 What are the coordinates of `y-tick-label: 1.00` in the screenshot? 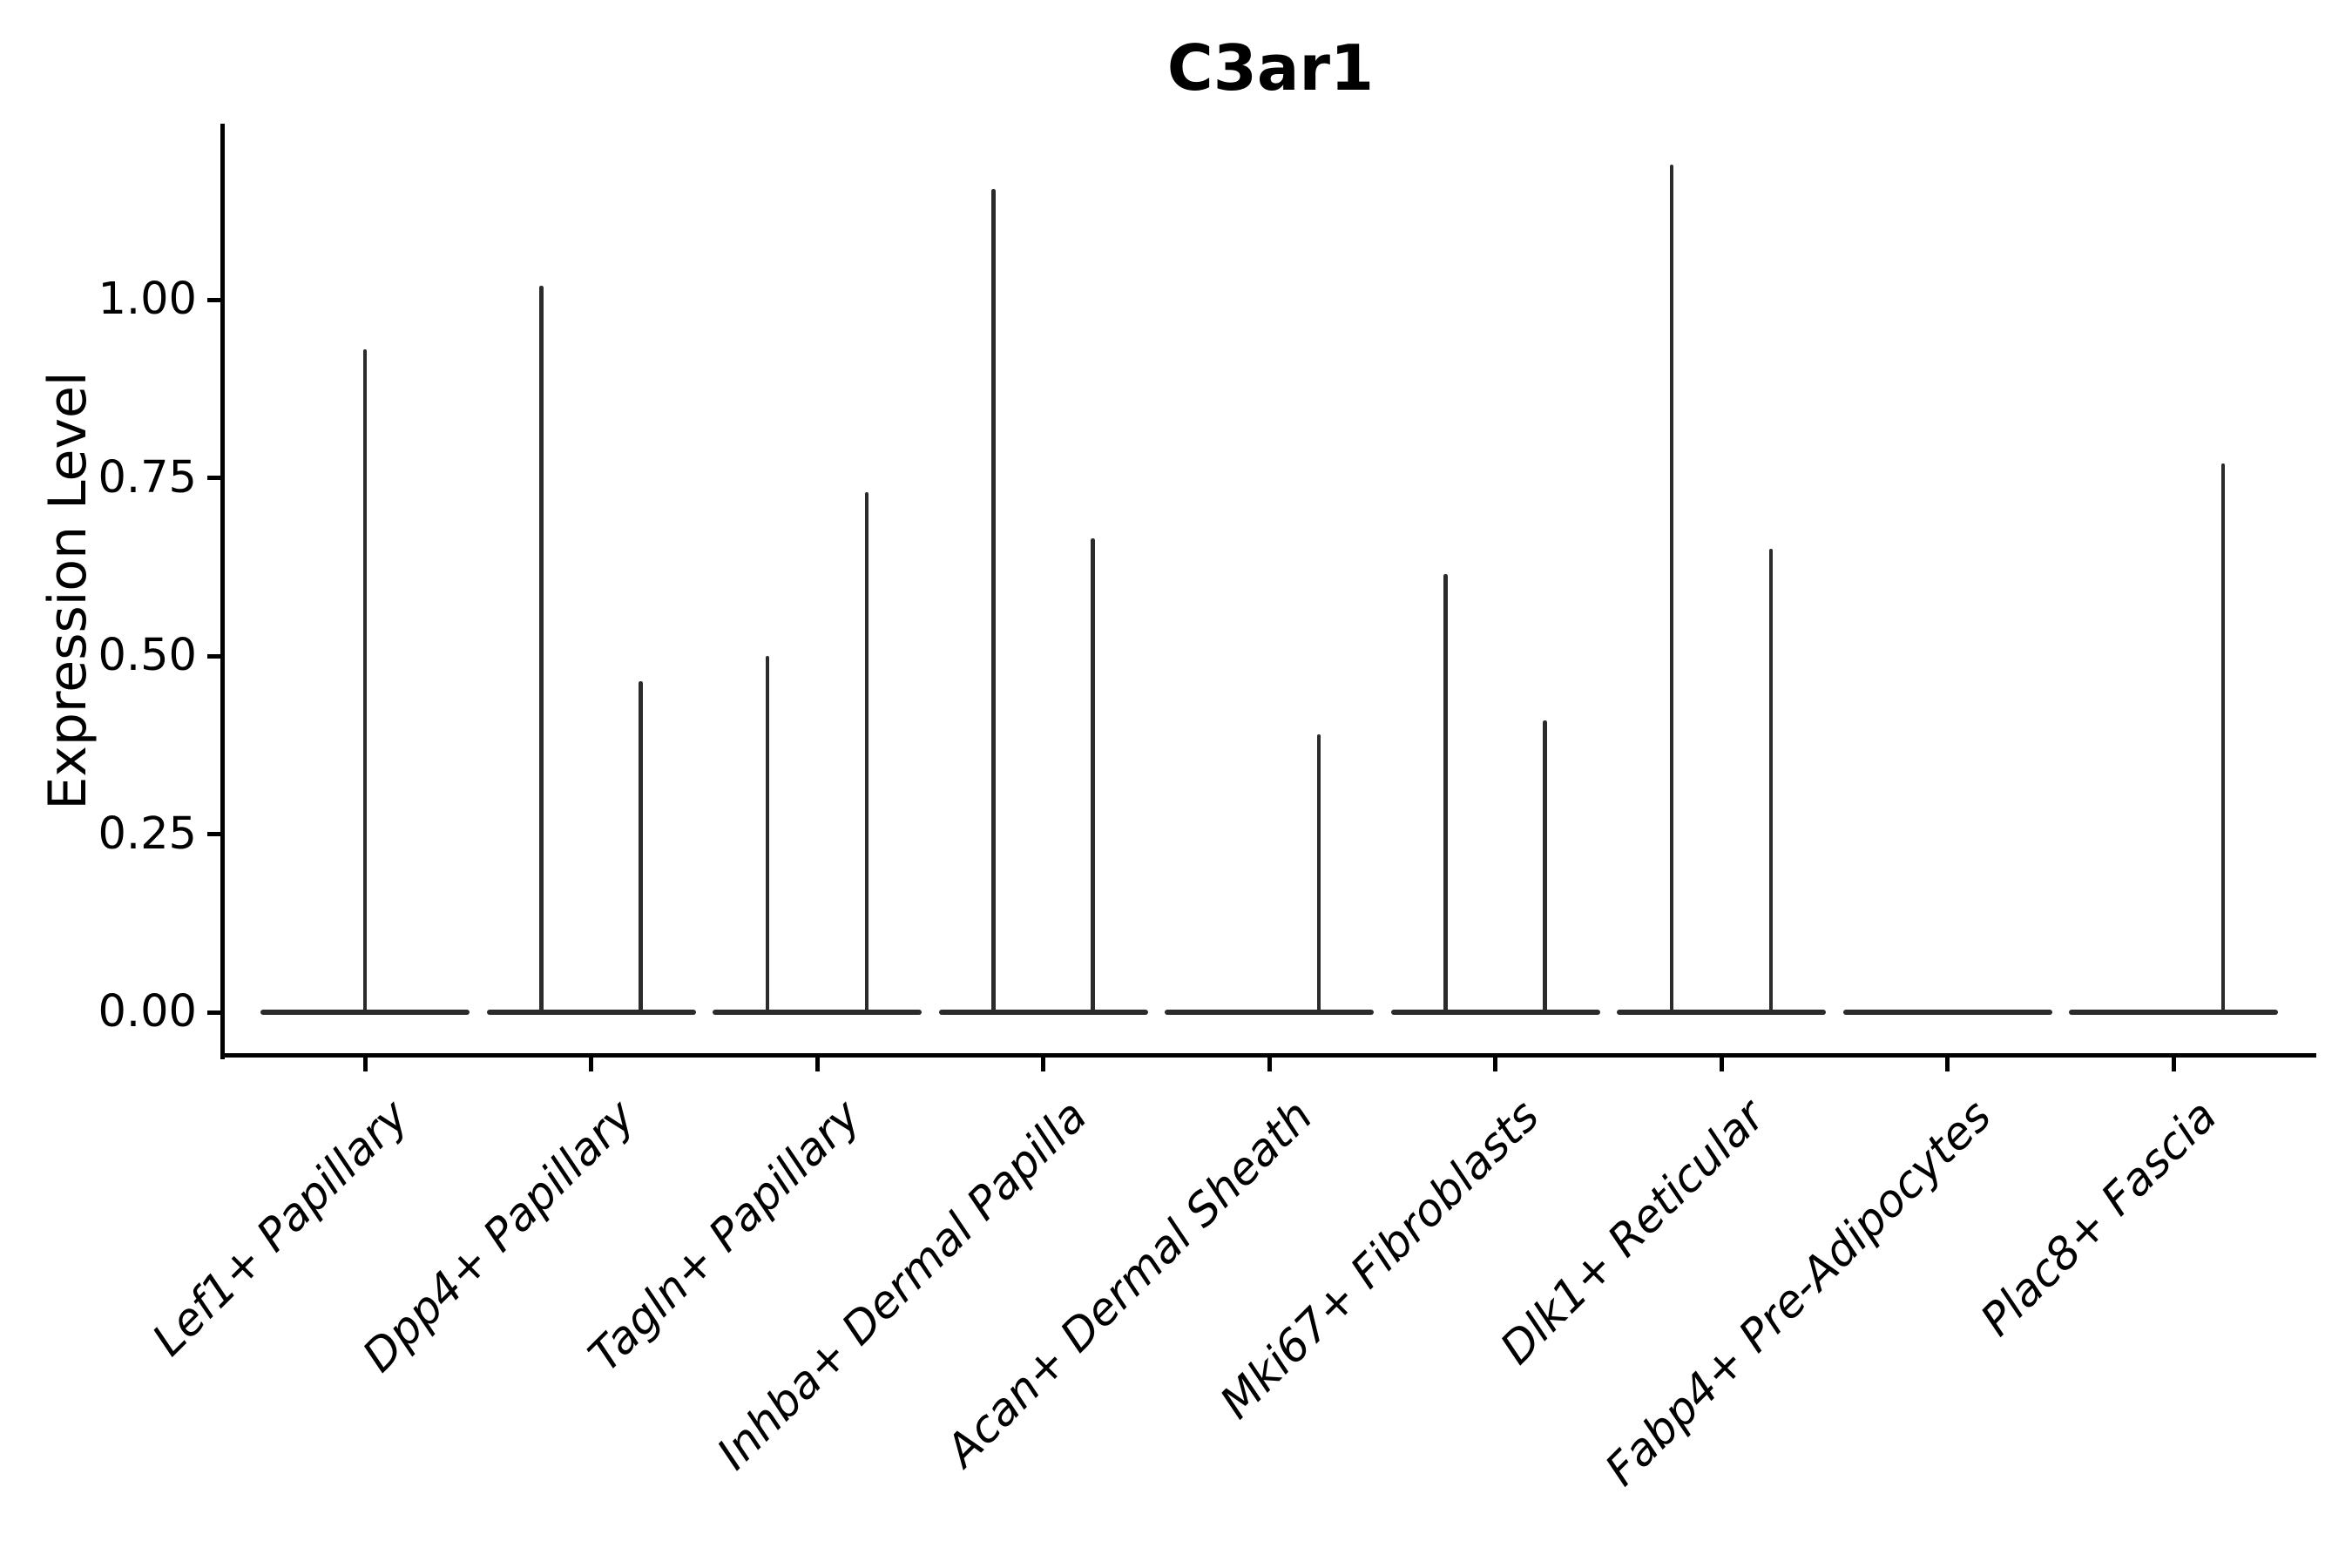 It's located at (147, 299).